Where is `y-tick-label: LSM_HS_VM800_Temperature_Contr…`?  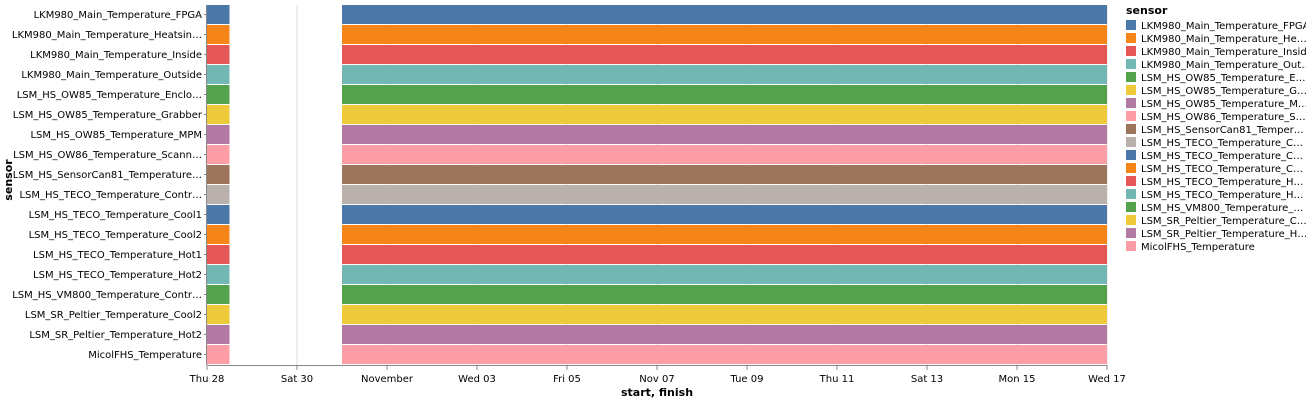 y-tick-label: LSM_HS_VM800_Temperature_Contr… is located at coordinates (107, 295).